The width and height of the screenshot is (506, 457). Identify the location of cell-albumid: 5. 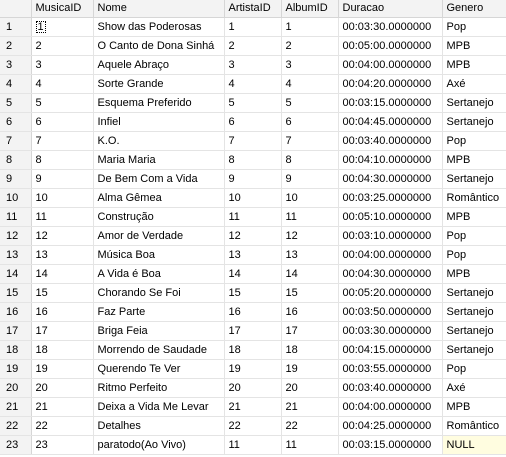
(310, 103).